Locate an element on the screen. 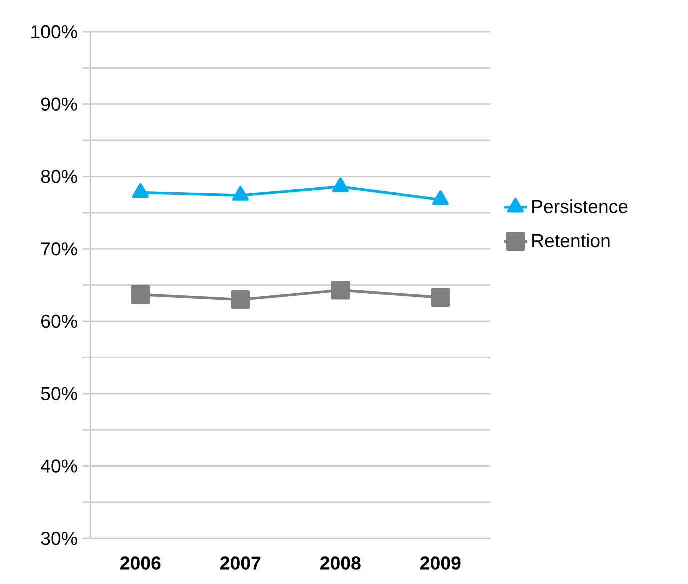  legend-label: Persistence is located at coordinates (580, 207).